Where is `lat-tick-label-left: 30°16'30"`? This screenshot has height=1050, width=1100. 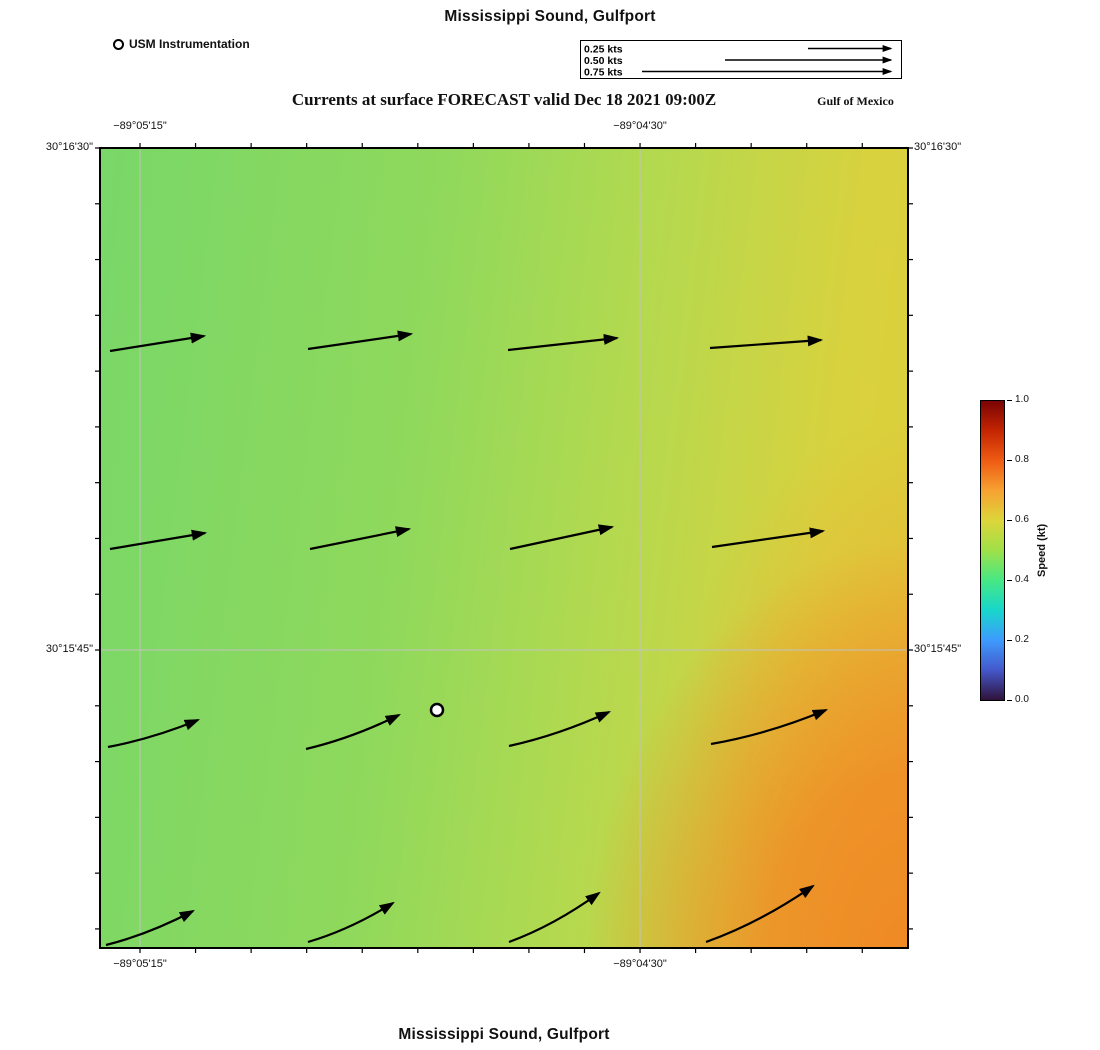
lat-tick-label-left: 30°16'30" is located at coordinates (69, 147).